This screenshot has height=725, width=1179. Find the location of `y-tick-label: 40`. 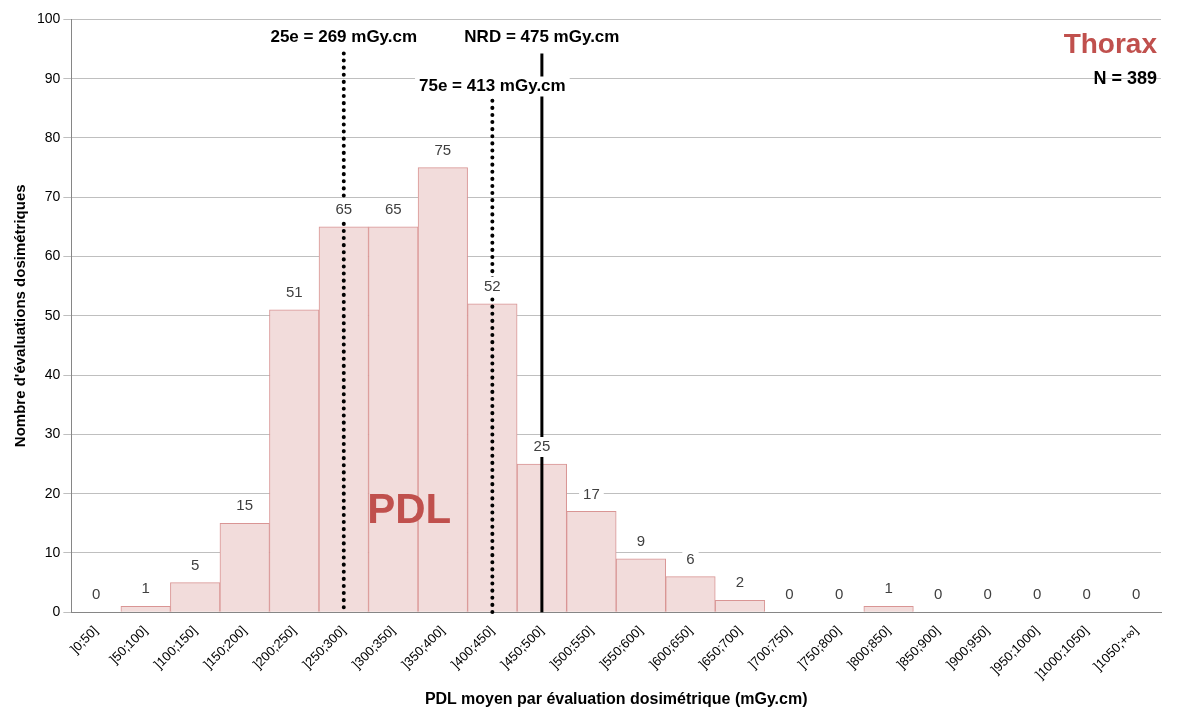

y-tick-label: 40 is located at coordinates (52, 373).